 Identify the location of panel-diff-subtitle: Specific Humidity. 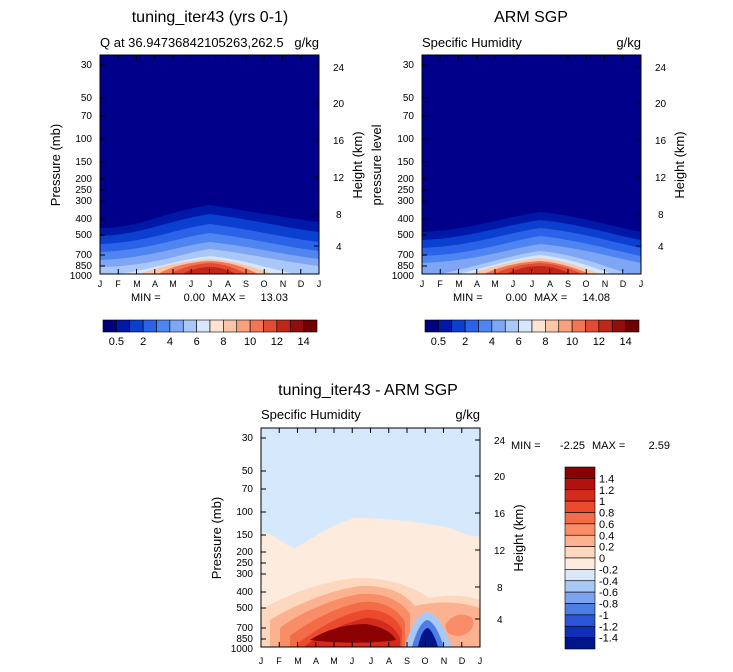
(311, 414).